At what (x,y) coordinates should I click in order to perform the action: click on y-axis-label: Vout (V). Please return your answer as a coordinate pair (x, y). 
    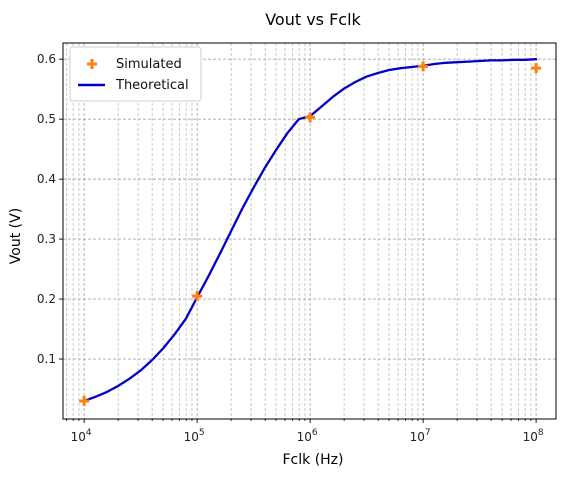
    Looking at the image, I should click on (16, 236).